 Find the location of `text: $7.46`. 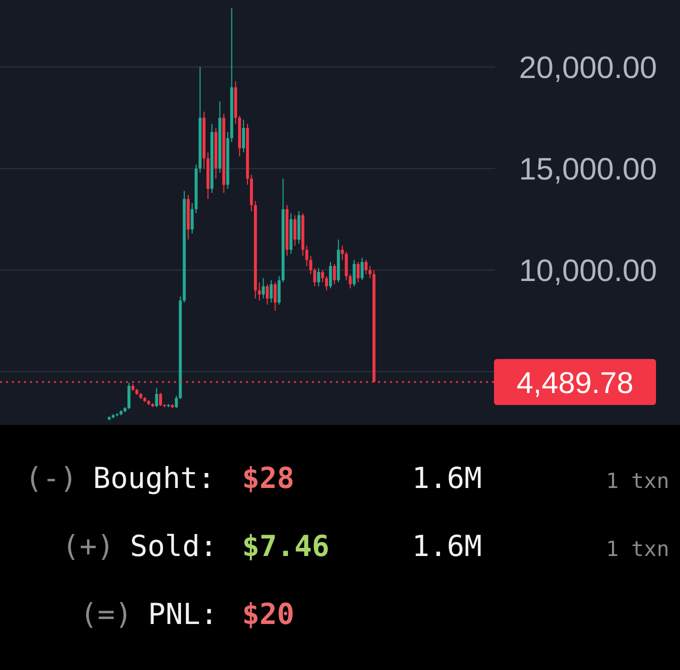

text: $7.46 is located at coordinates (286, 546).